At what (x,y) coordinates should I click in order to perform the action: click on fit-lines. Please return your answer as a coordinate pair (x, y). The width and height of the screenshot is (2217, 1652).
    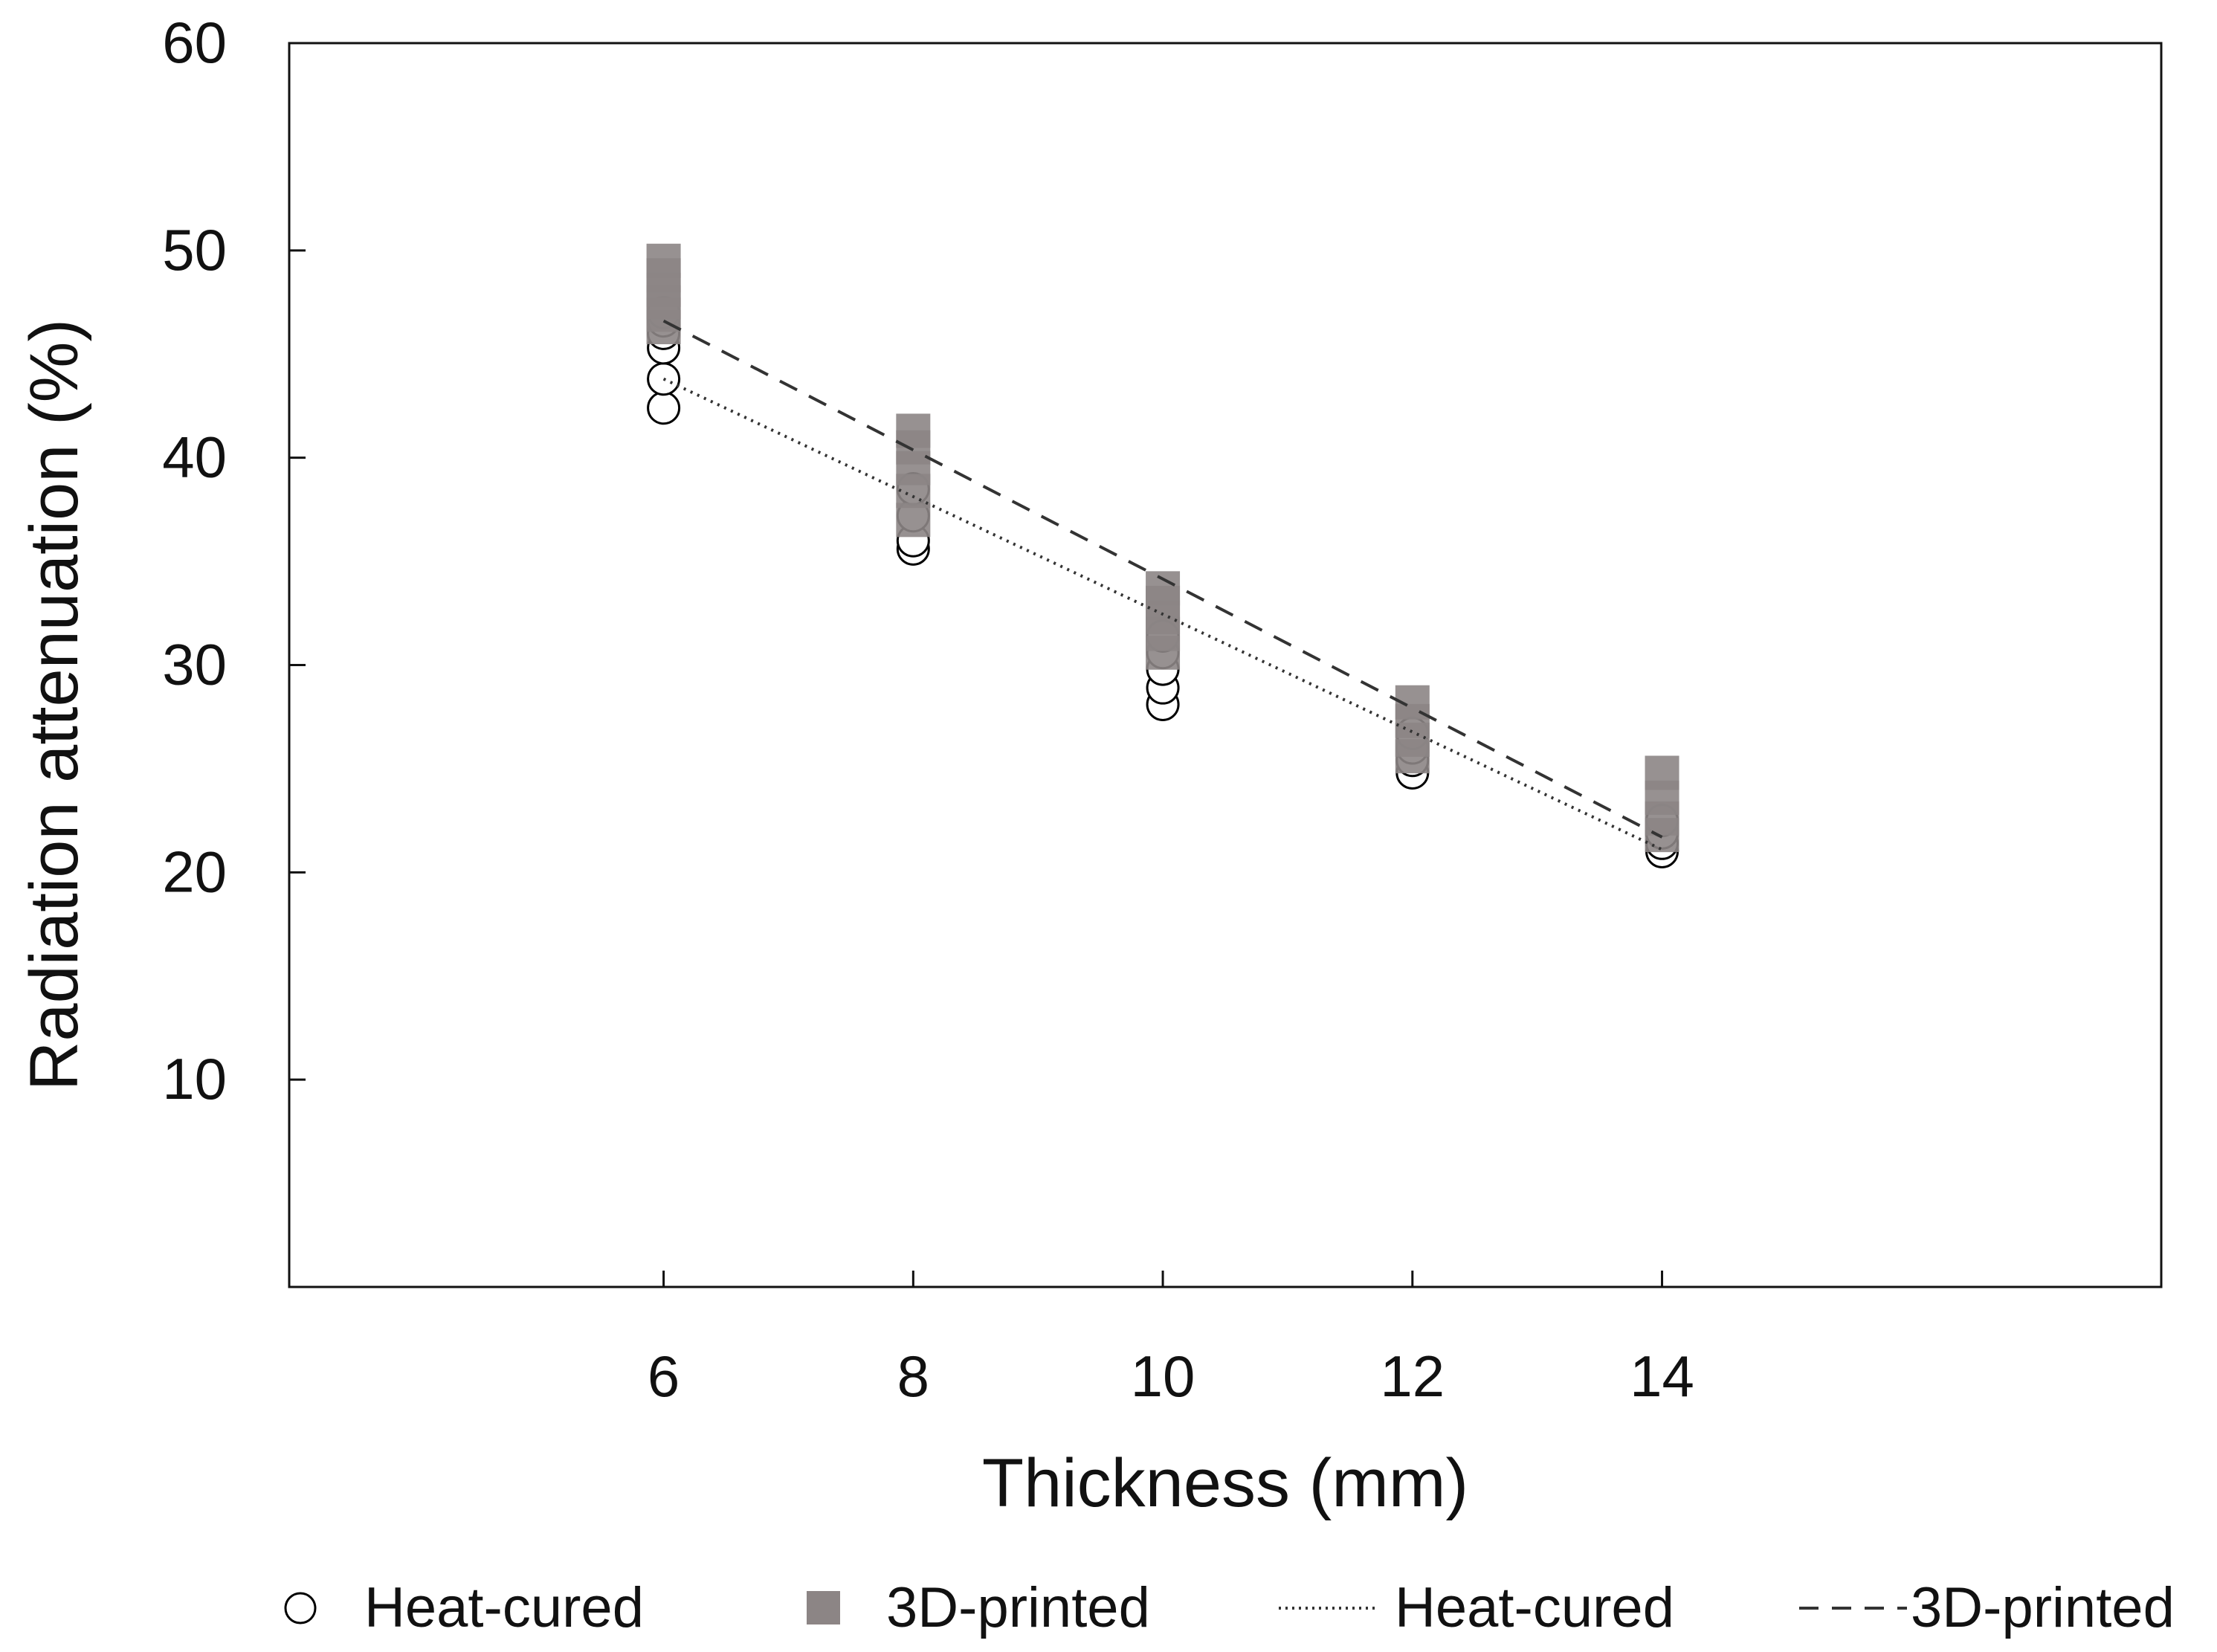
    Looking at the image, I should click on (1163, 585).